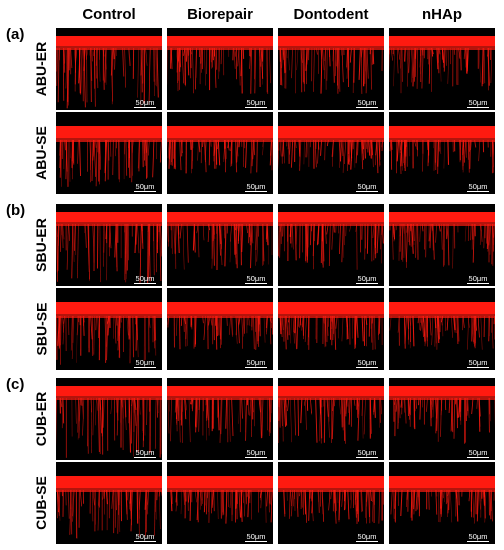 This screenshot has width=504, height=550. What do you see at coordinates (15, 34) in the screenshot?
I see `section-label: (a)` at bounding box center [15, 34].